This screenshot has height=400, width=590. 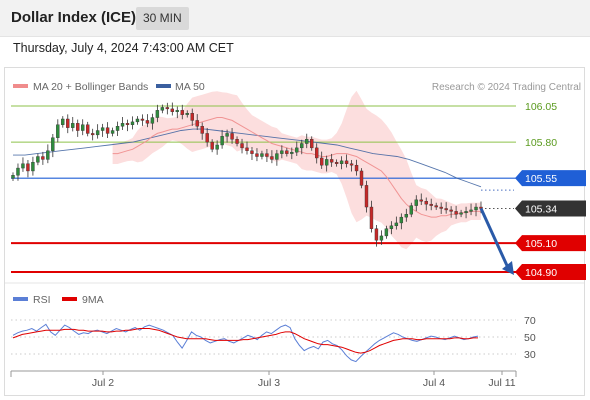 I want to click on x-tick-label: Jul 11, so click(x=501, y=383).